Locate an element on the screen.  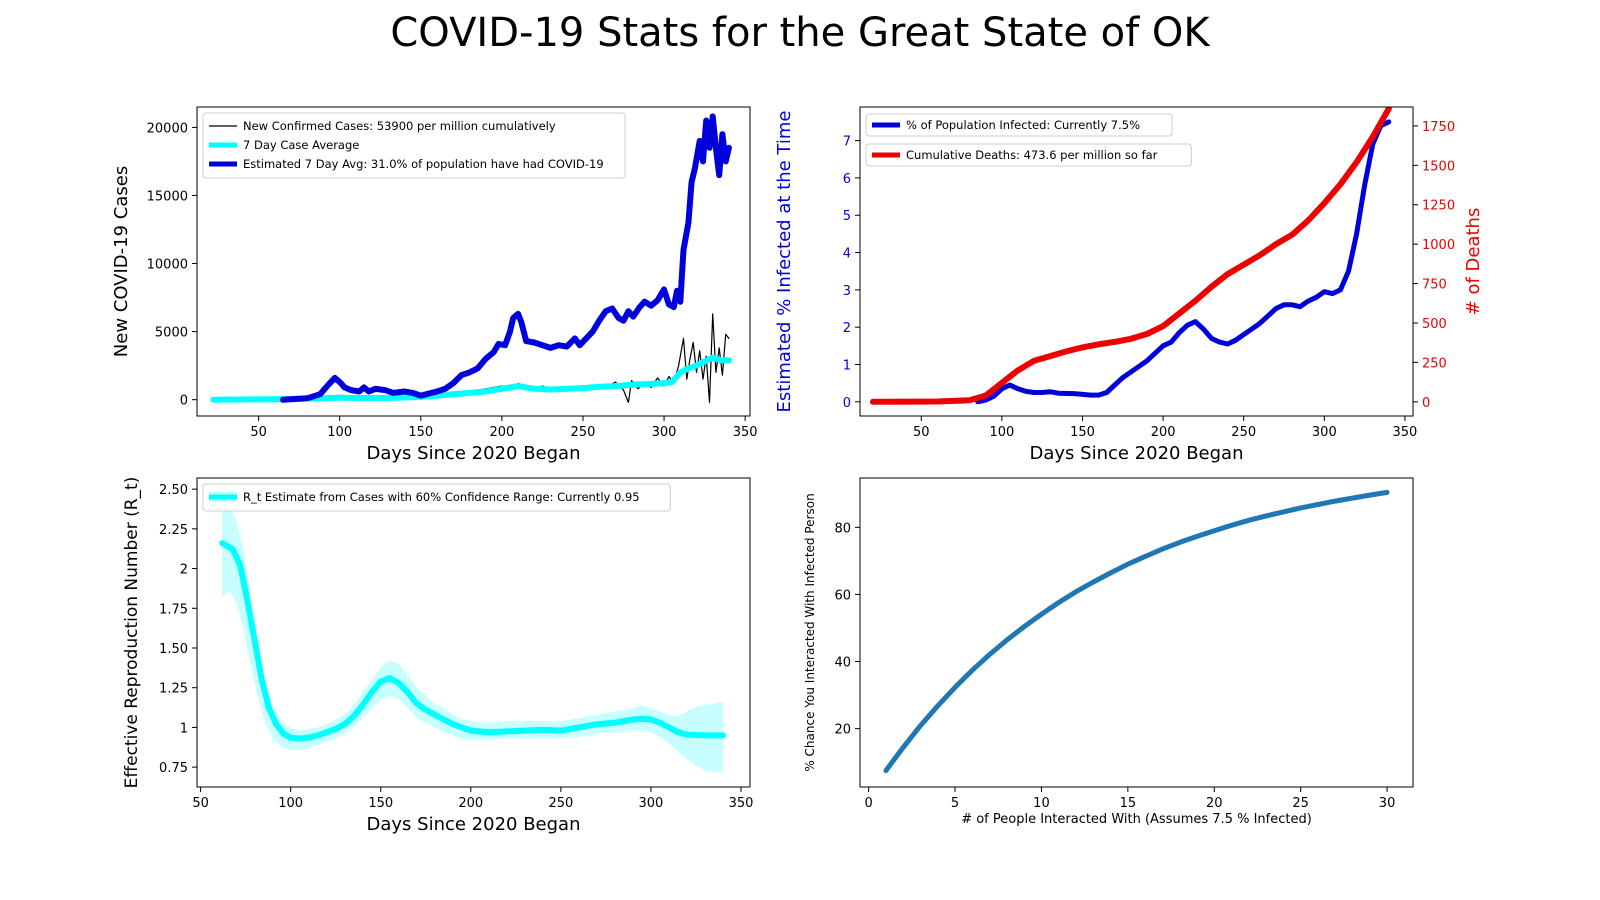
y-axis-label: Effective Reproduction Number (R_t) is located at coordinates (132, 633).